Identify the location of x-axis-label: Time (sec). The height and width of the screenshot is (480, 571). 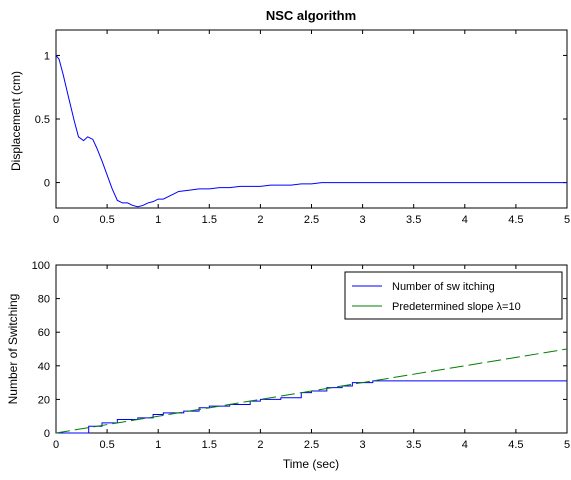
(311, 464).